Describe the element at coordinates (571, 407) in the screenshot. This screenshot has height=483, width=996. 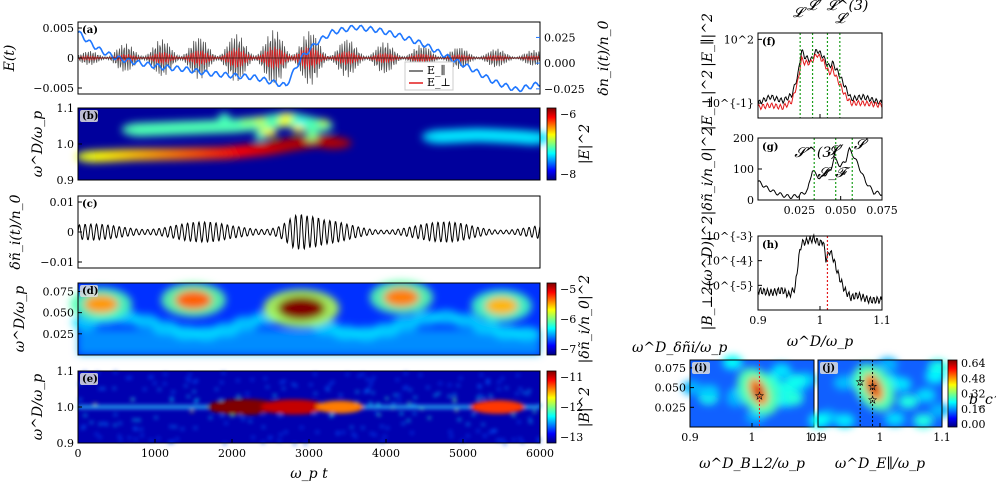
I see `colorbar-tick-label: −12` at that location.